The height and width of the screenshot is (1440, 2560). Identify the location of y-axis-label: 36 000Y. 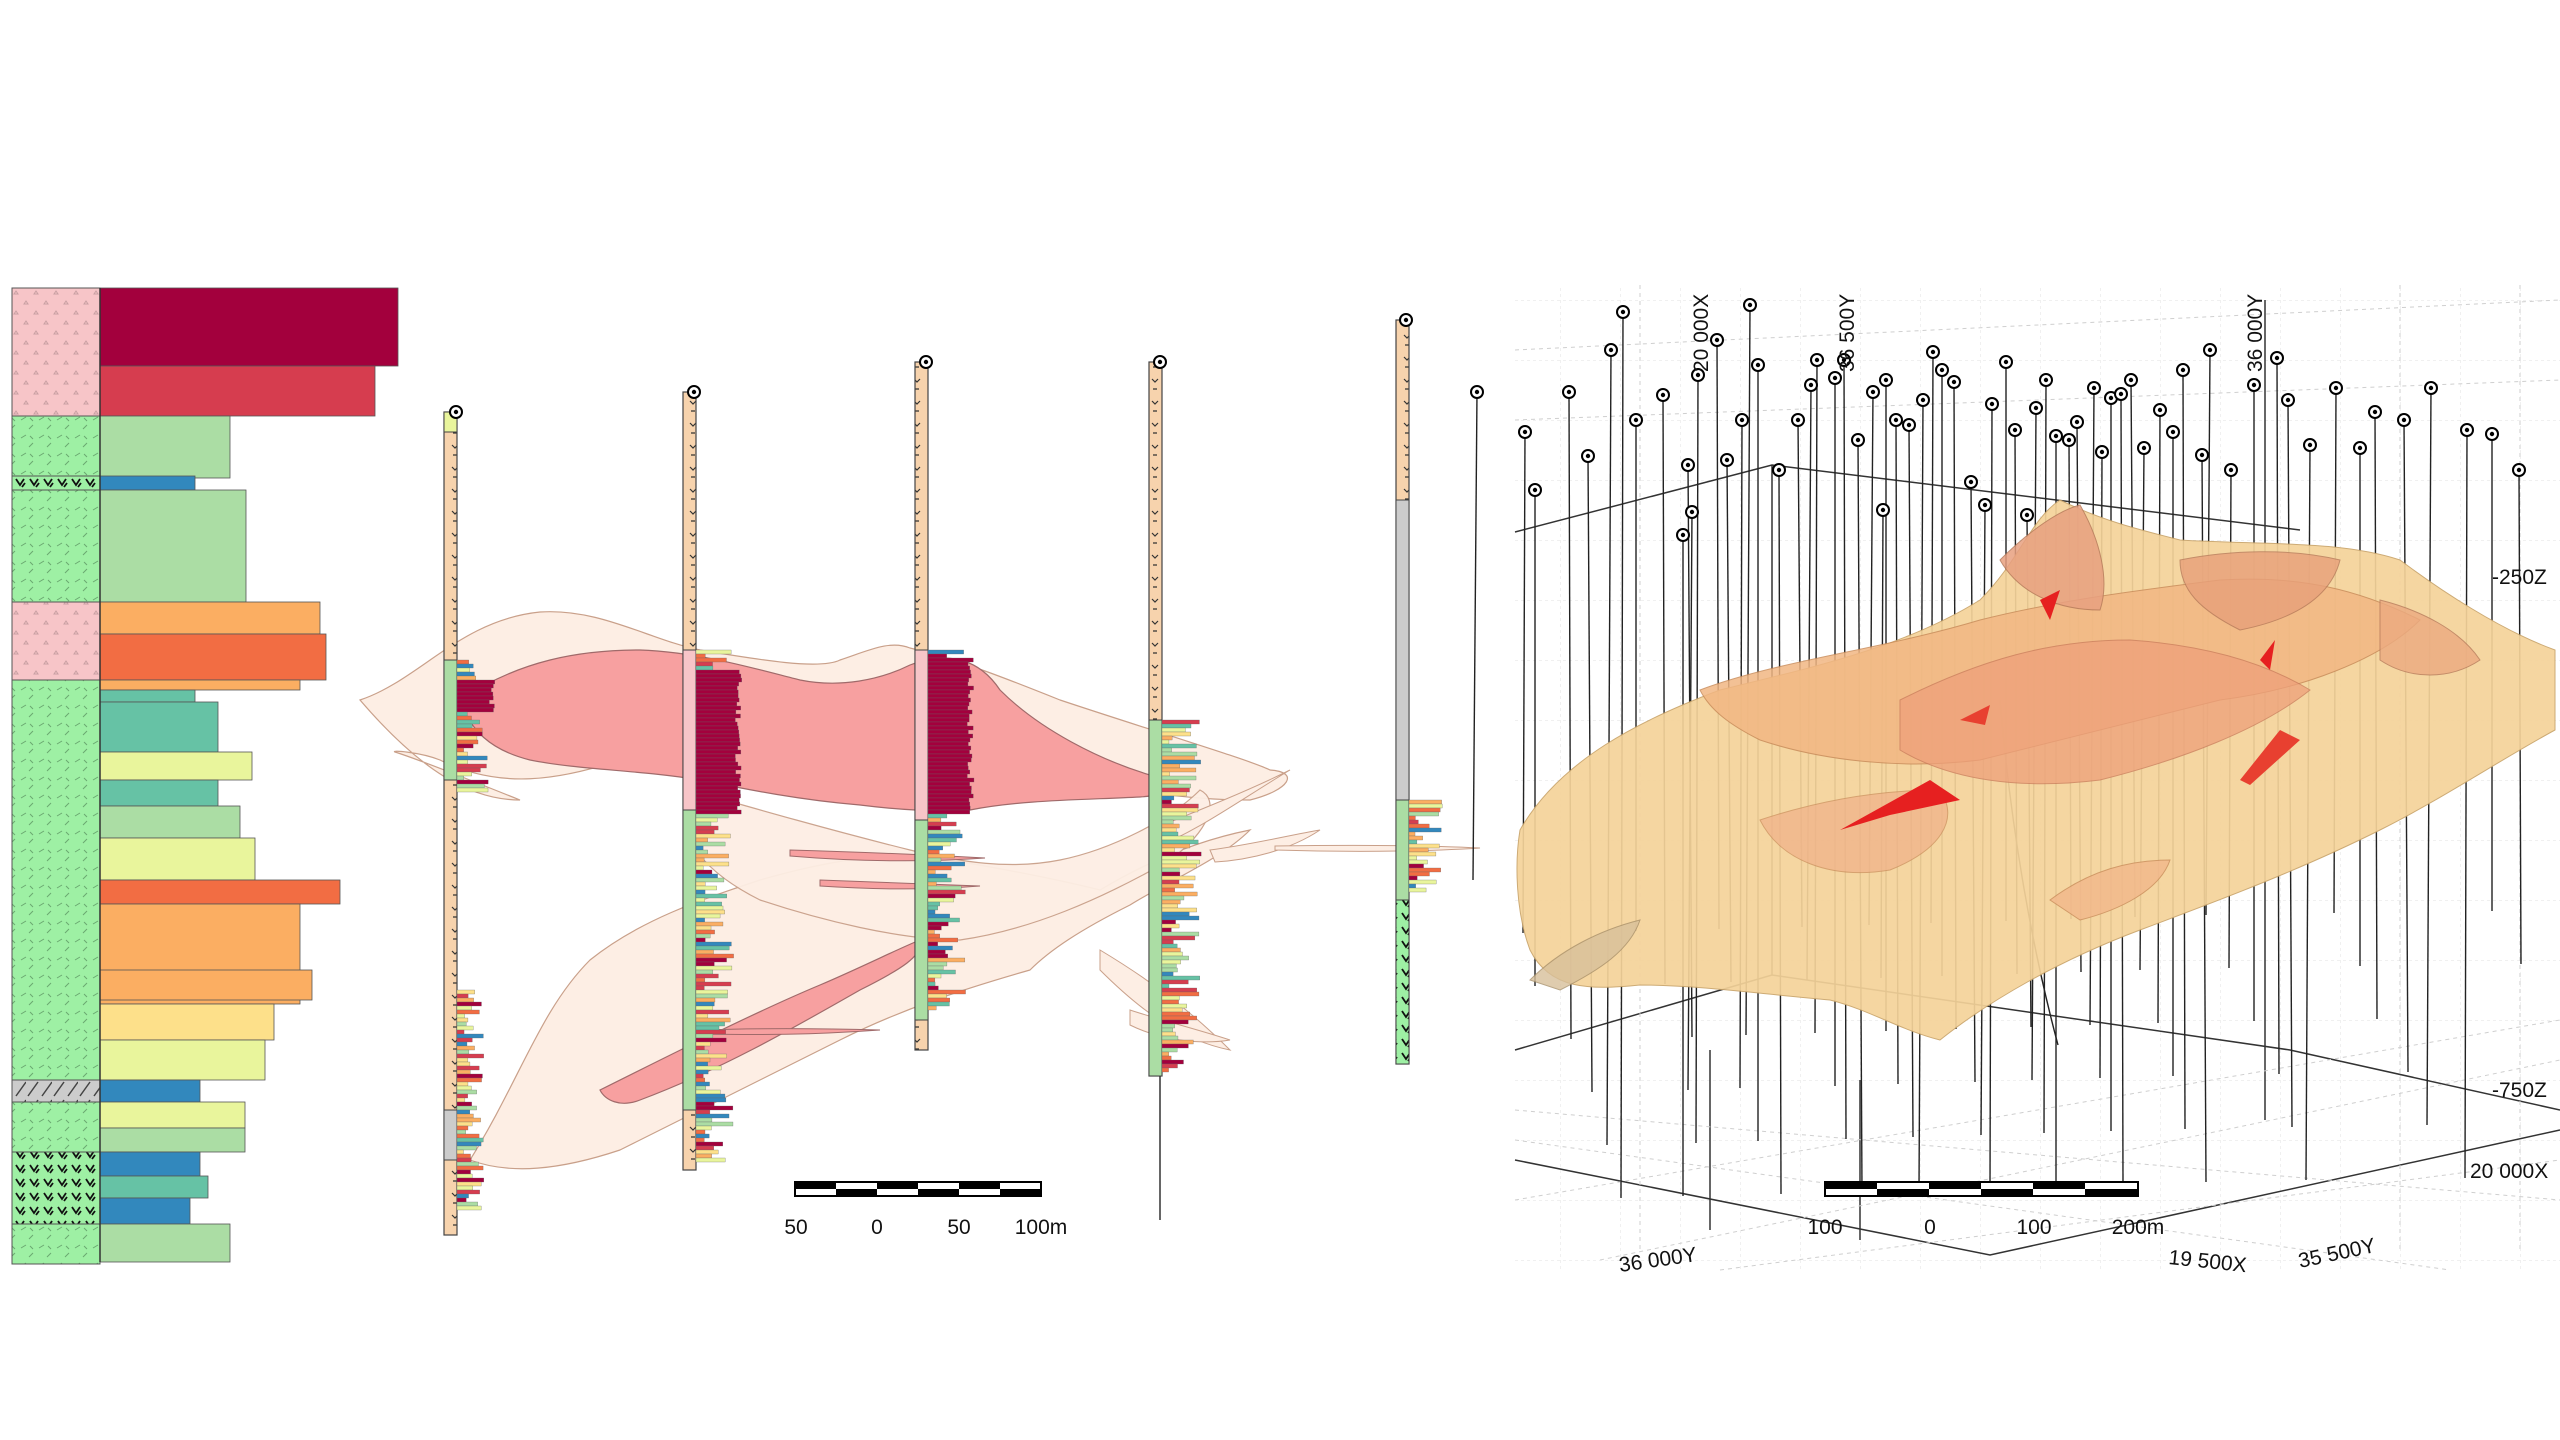
(2255, 333).